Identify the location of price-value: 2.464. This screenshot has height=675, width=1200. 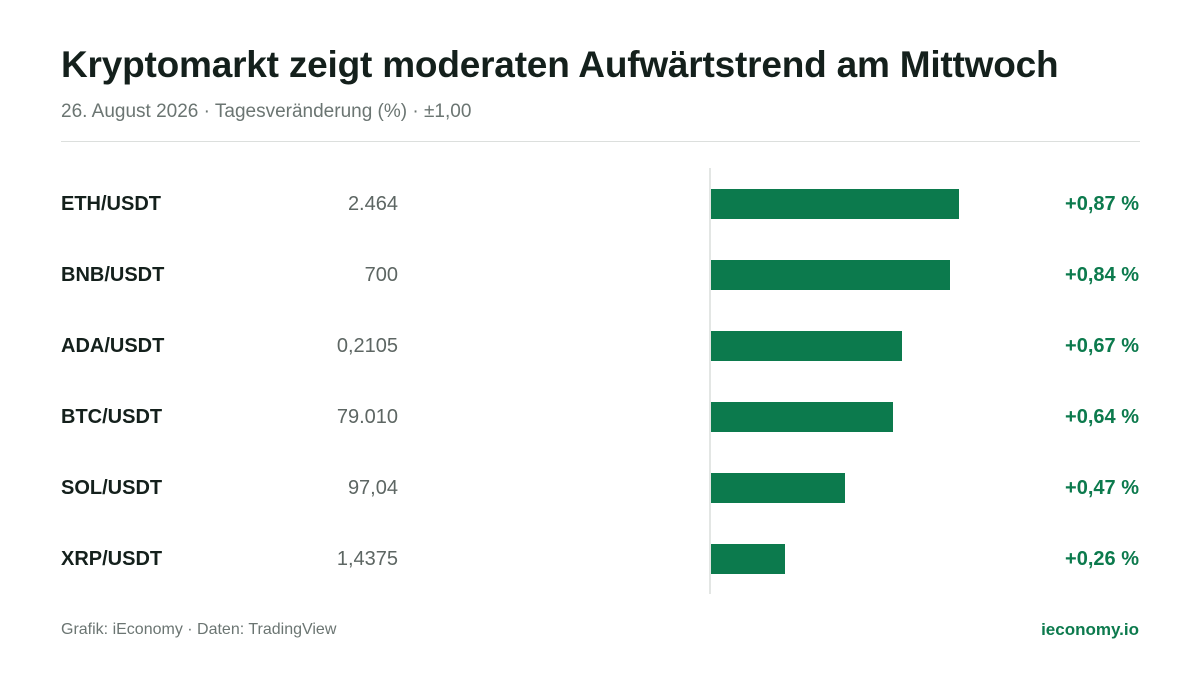
(372, 204).